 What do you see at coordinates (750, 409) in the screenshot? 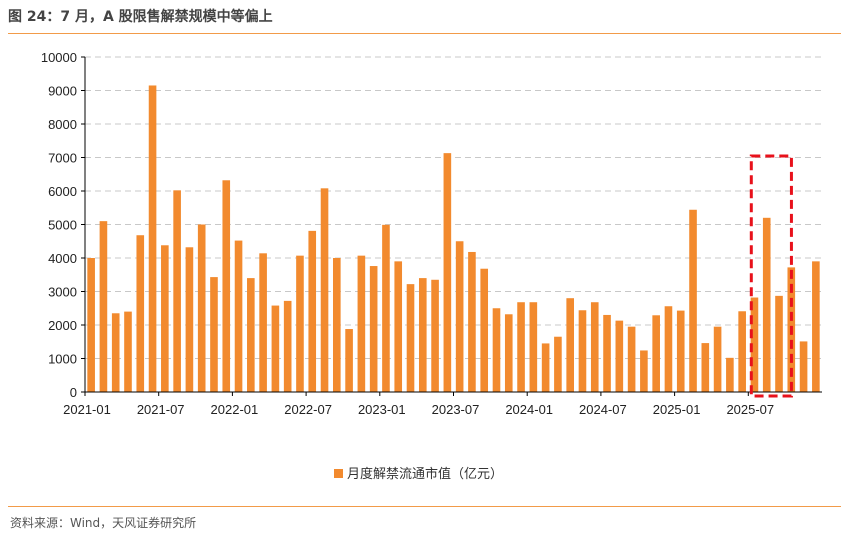
I see `x-tick-label: 2025-07` at bounding box center [750, 409].